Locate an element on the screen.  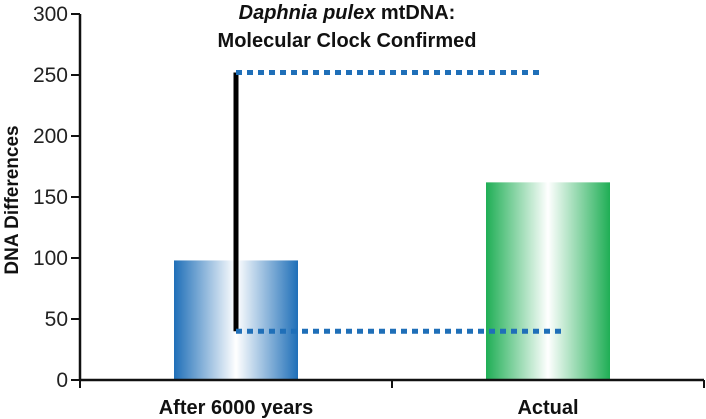
y-tick-label-4: 150 is located at coordinates (50, 197).